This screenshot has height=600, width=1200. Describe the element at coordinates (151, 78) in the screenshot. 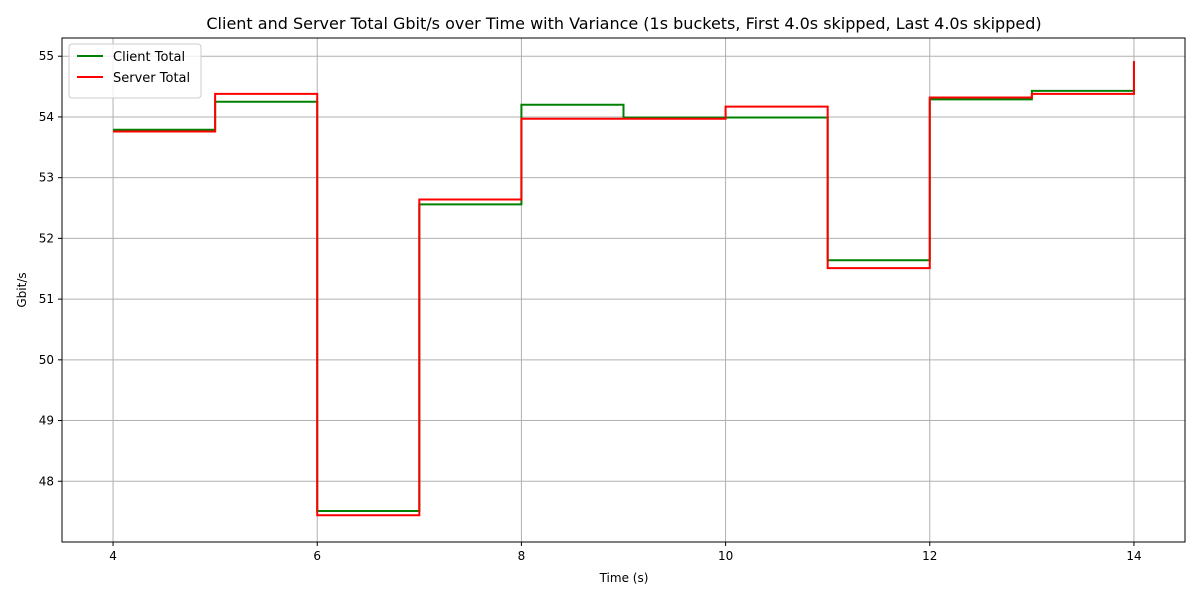

I see `legend-label: Server Total` at that location.